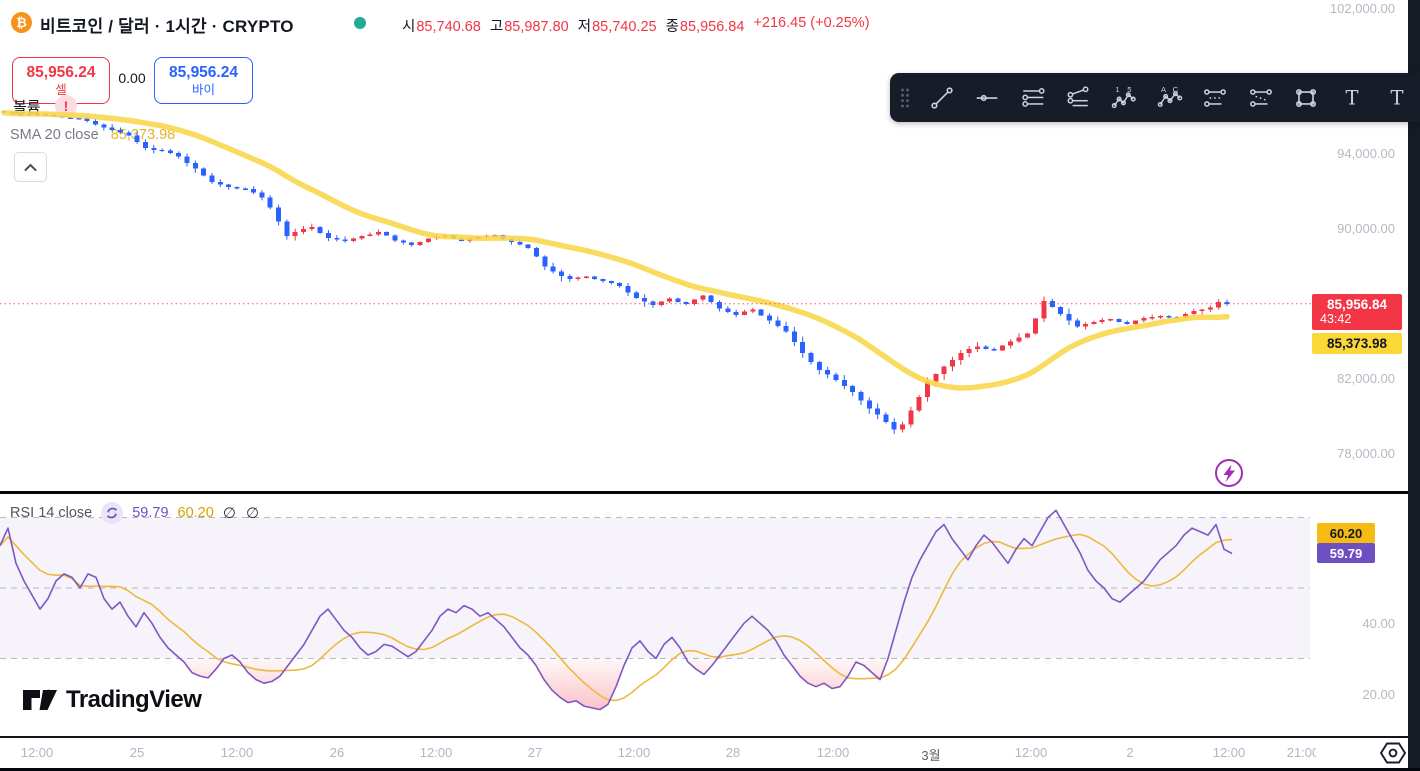 Image resolution: width=1420 pixels, height=771 pixels. What do you see at coordinates (54, 135) in the screenshot?
I see `sma-label: SMA 20 close` at bounding box center [54, 135].